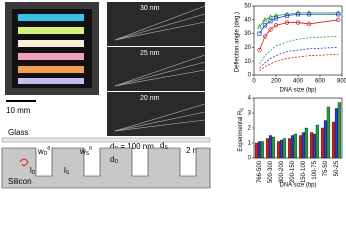 The image size is (346, 240). I want to click on x-tick-label: 200, so click(276, 82).